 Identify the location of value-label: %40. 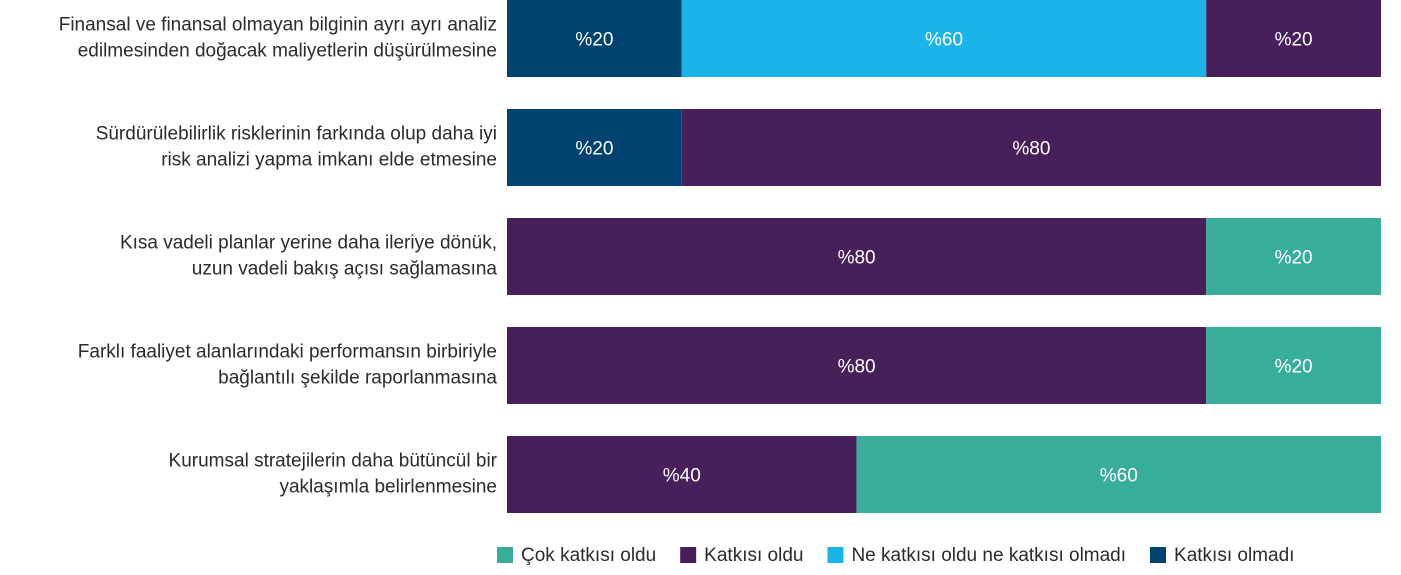
(682, 476).